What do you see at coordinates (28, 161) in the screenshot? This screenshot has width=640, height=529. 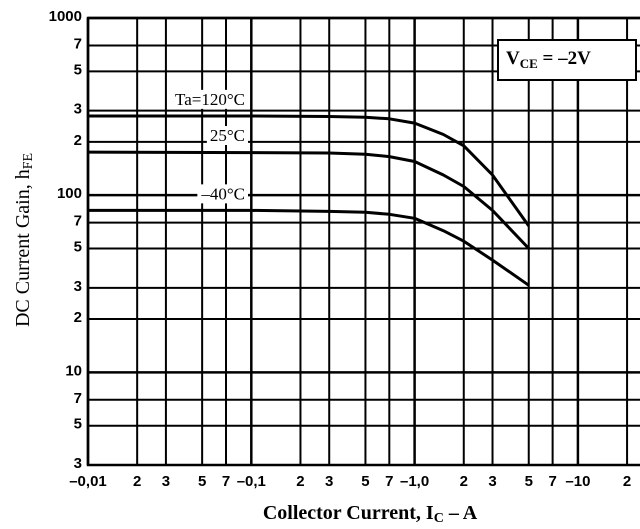 I see `y-label-sub: FE` at bounding box center [28, 161].